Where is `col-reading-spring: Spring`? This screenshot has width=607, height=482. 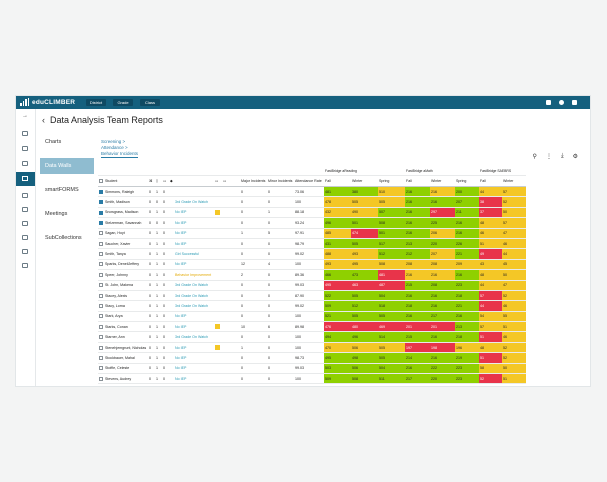 col-reading-spring: Spring is located at coordinates (391, 181).